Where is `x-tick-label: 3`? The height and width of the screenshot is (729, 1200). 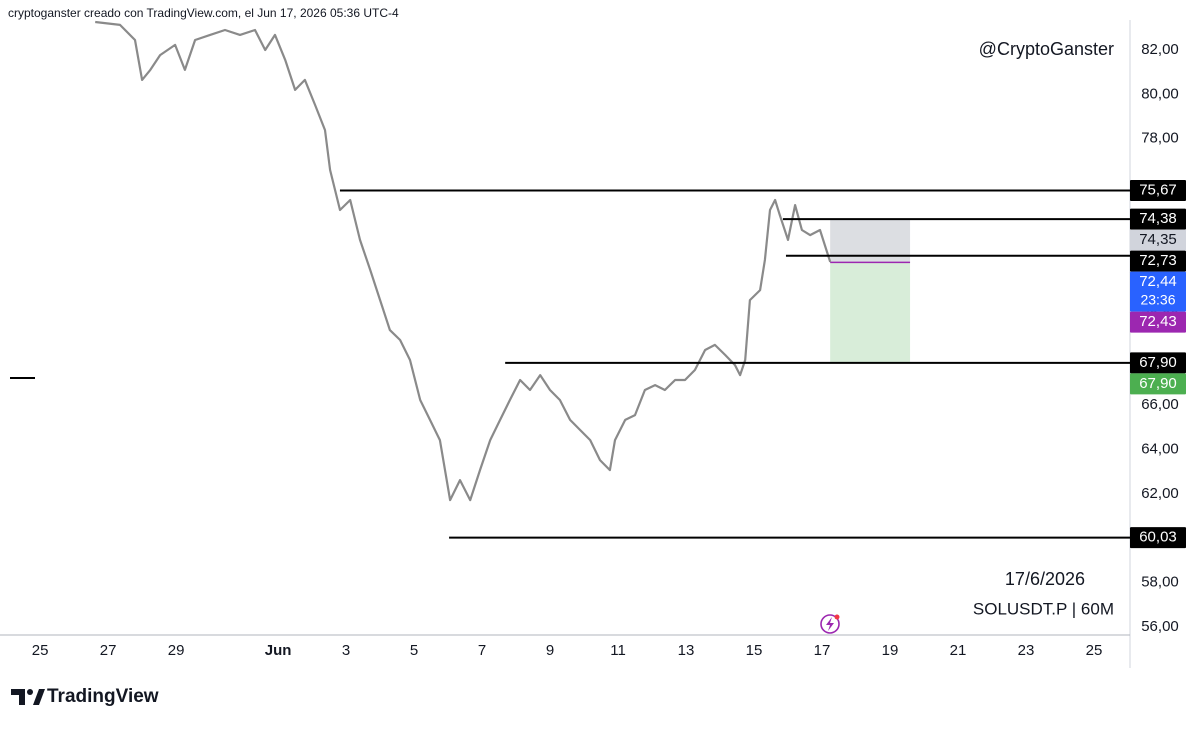
x-tick-label: 3 is located at coordinates (346, 650).